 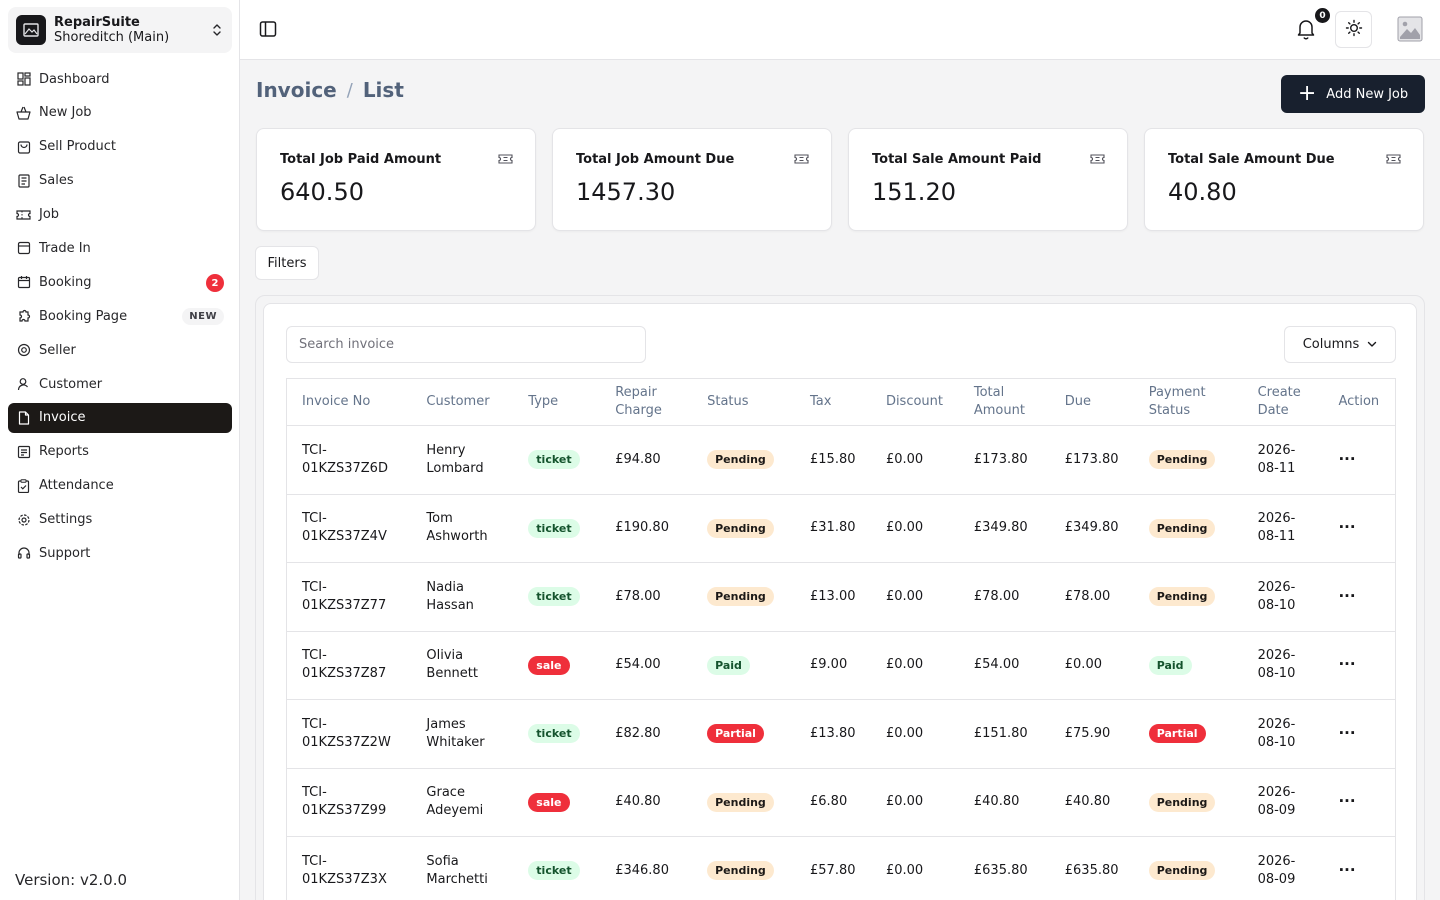 I want to click on plus-icon: +, so click(x=1307, y=93).